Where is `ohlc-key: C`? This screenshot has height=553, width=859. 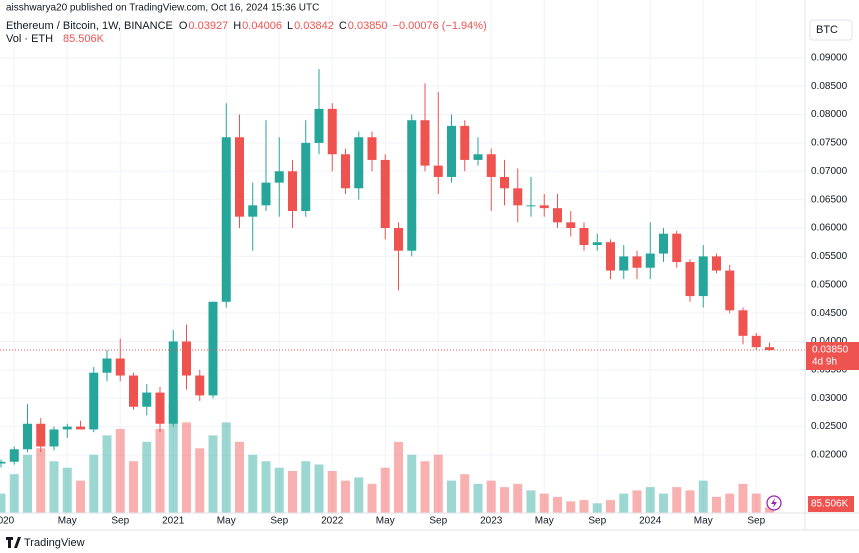 ohlc-key: C is located at coordinates (343, 26).